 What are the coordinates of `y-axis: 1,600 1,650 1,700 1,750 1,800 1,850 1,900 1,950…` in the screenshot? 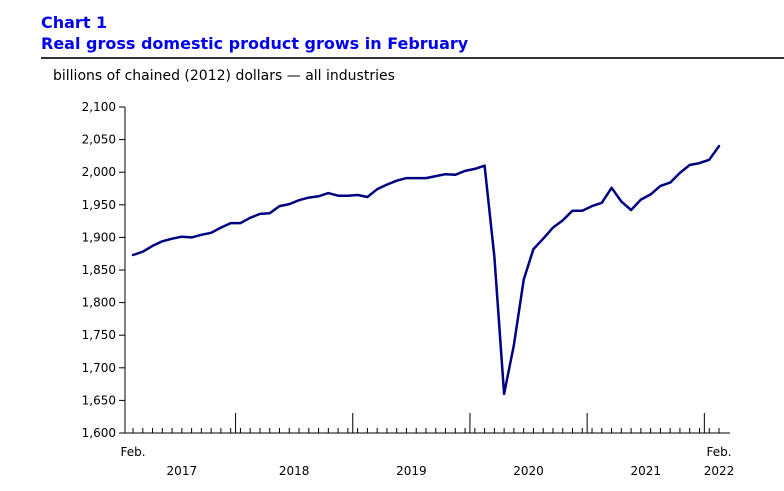 It's located at (104, 270).